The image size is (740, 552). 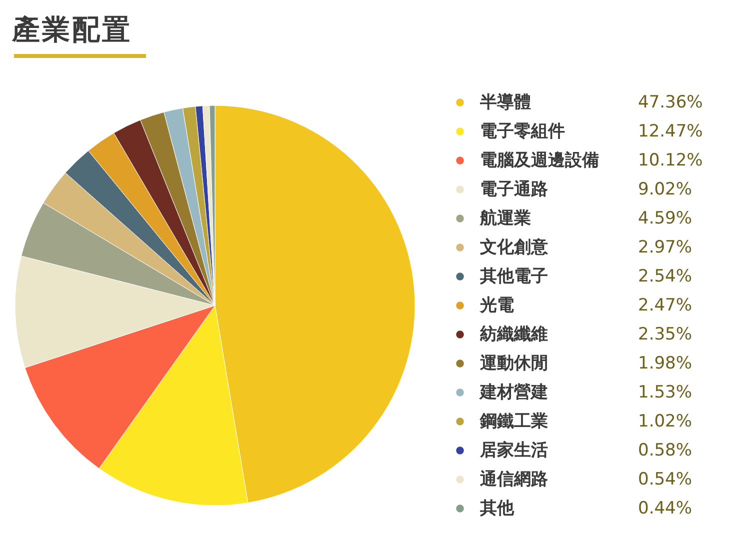 What do you see at coordinates (513, 422) in the screenshot?
I see `legend-label: 鋼鐵工業` at bounding box center [513, 422].